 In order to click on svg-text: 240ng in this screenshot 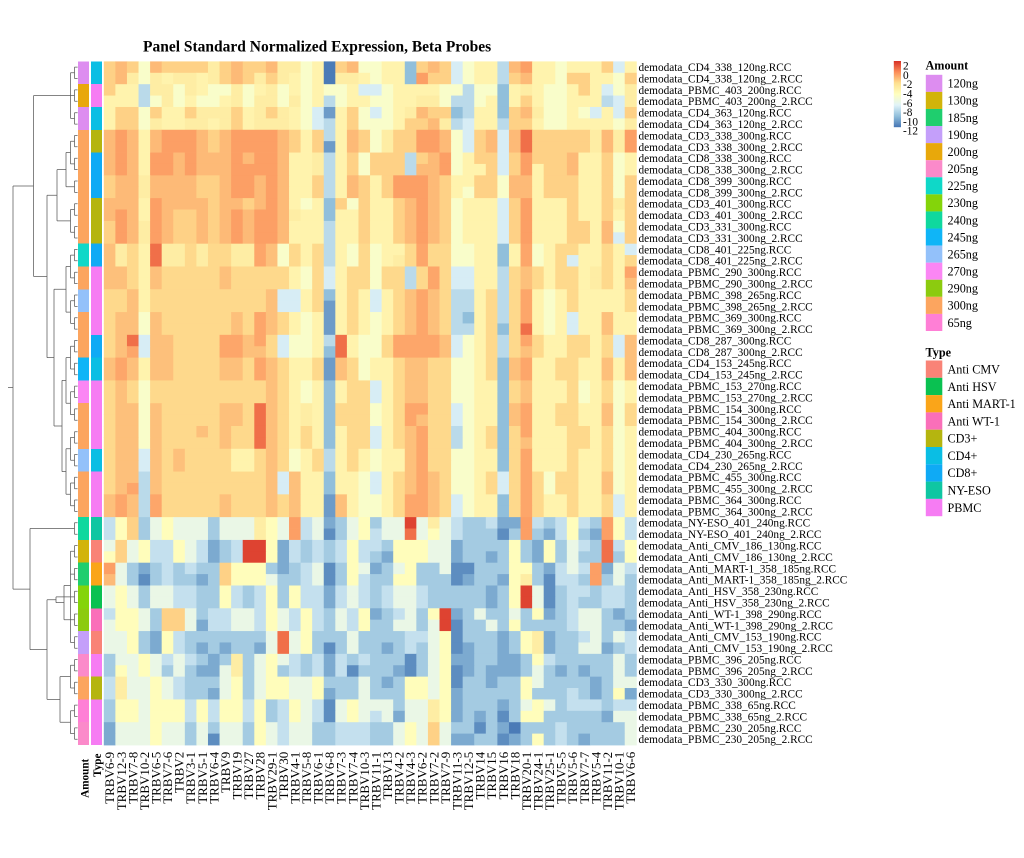, I will do `click(963, 220)`.